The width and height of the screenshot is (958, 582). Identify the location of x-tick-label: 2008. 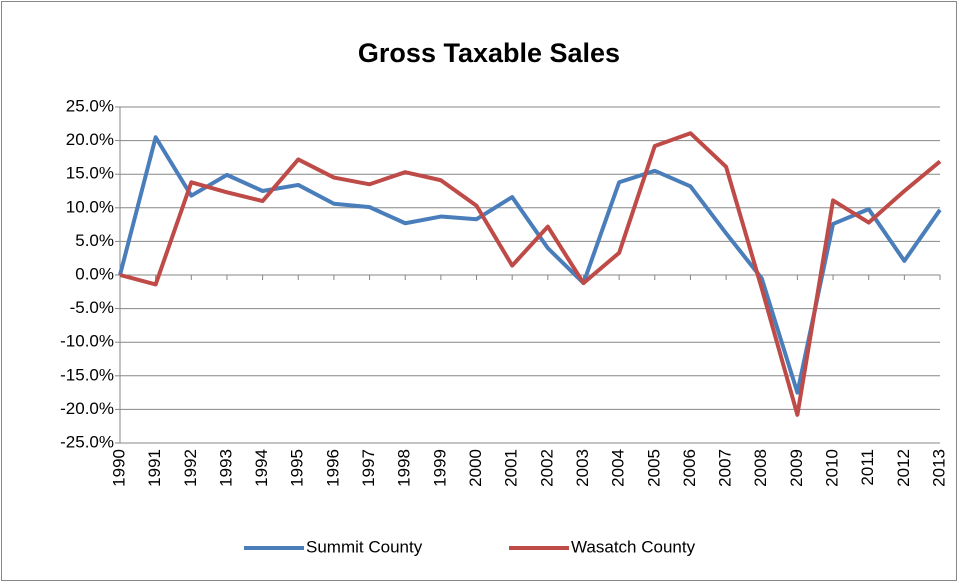
(760, 468).